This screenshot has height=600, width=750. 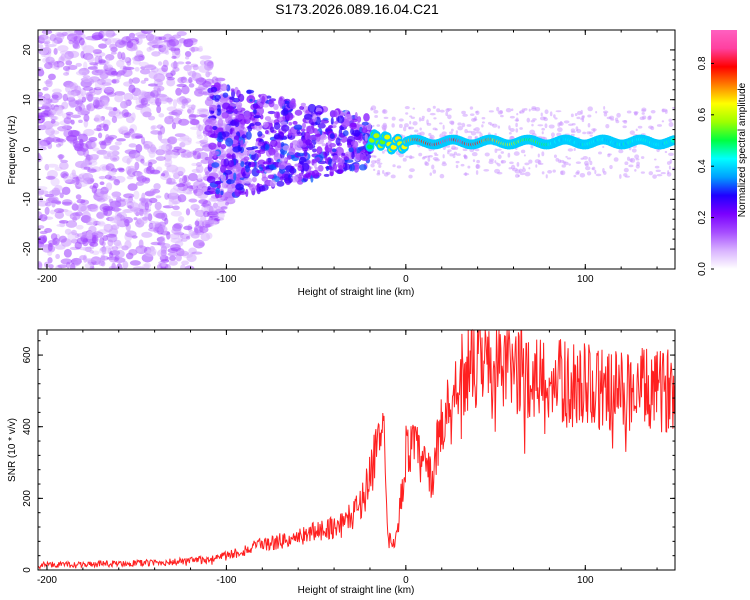 What do you see at coordinates (27, 149) in the screenshot?
I see `y-tick-label: 0` at bounding box center [27, 149].